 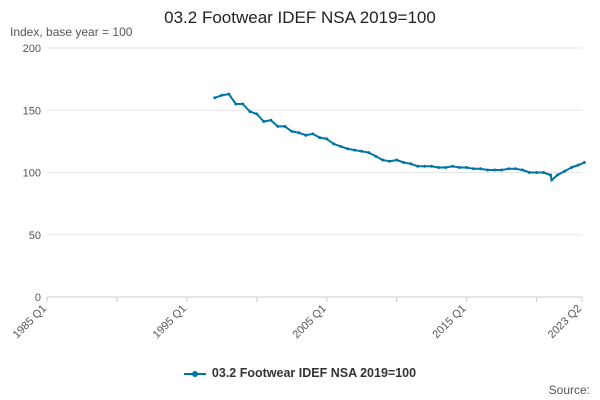 I want to click on x-axis, so click(x=314, y=299).